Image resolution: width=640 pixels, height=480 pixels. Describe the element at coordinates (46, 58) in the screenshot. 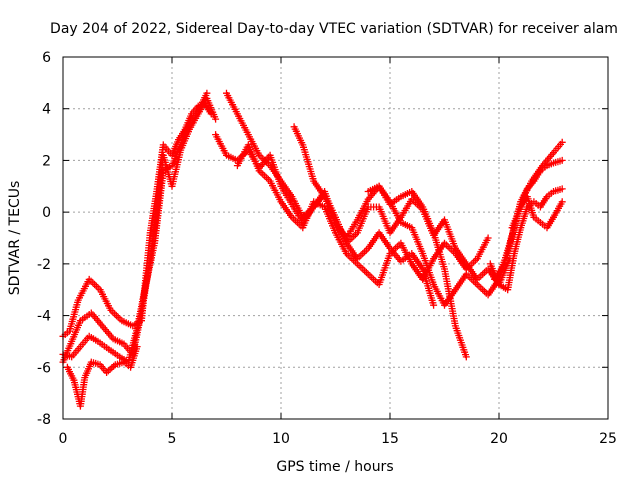

I see `y-tick-label: 6` at that location.